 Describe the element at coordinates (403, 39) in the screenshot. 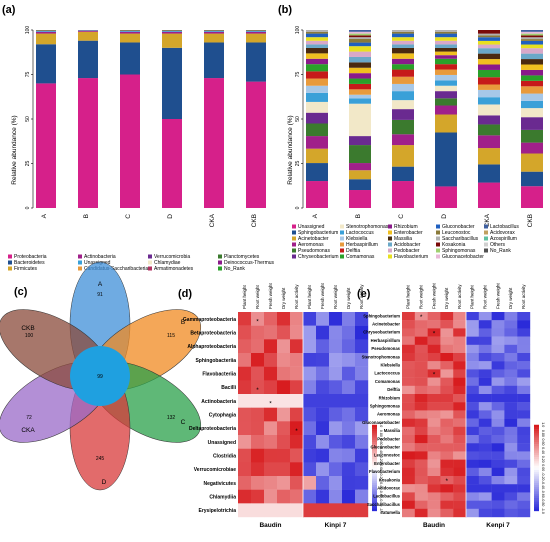

I see `b-bar-segment-C-Flavobacterium` at that location.